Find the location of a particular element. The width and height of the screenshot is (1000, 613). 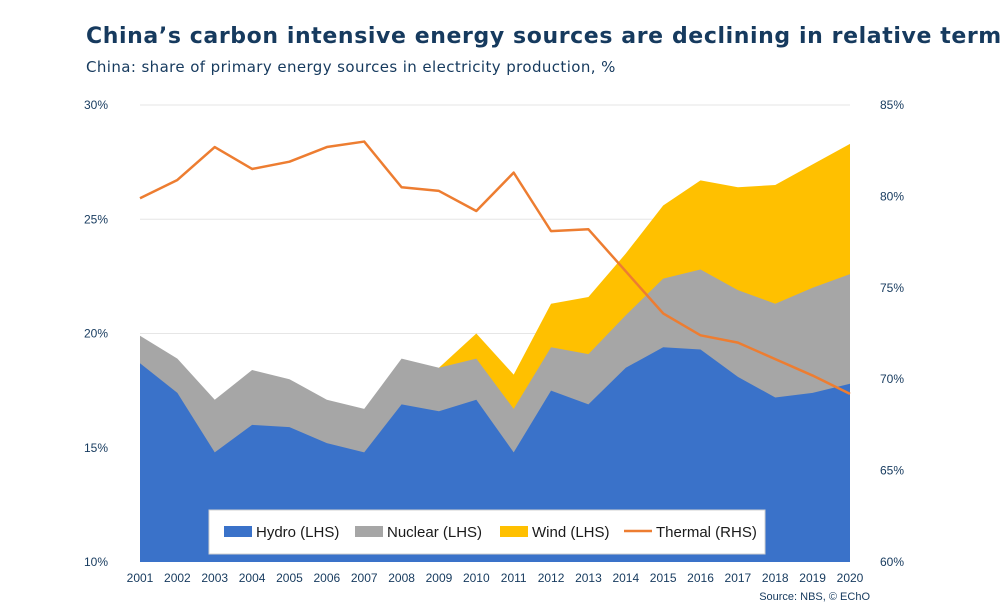

x-tick-label: 2016 is located at coordinates (700, 578).